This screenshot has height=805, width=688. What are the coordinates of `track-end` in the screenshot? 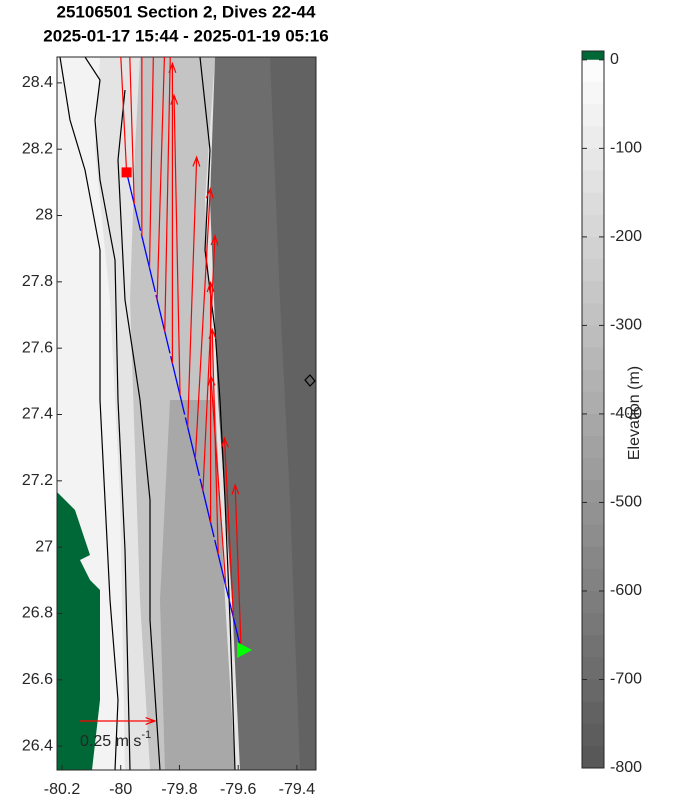 It's located at (245, 649).